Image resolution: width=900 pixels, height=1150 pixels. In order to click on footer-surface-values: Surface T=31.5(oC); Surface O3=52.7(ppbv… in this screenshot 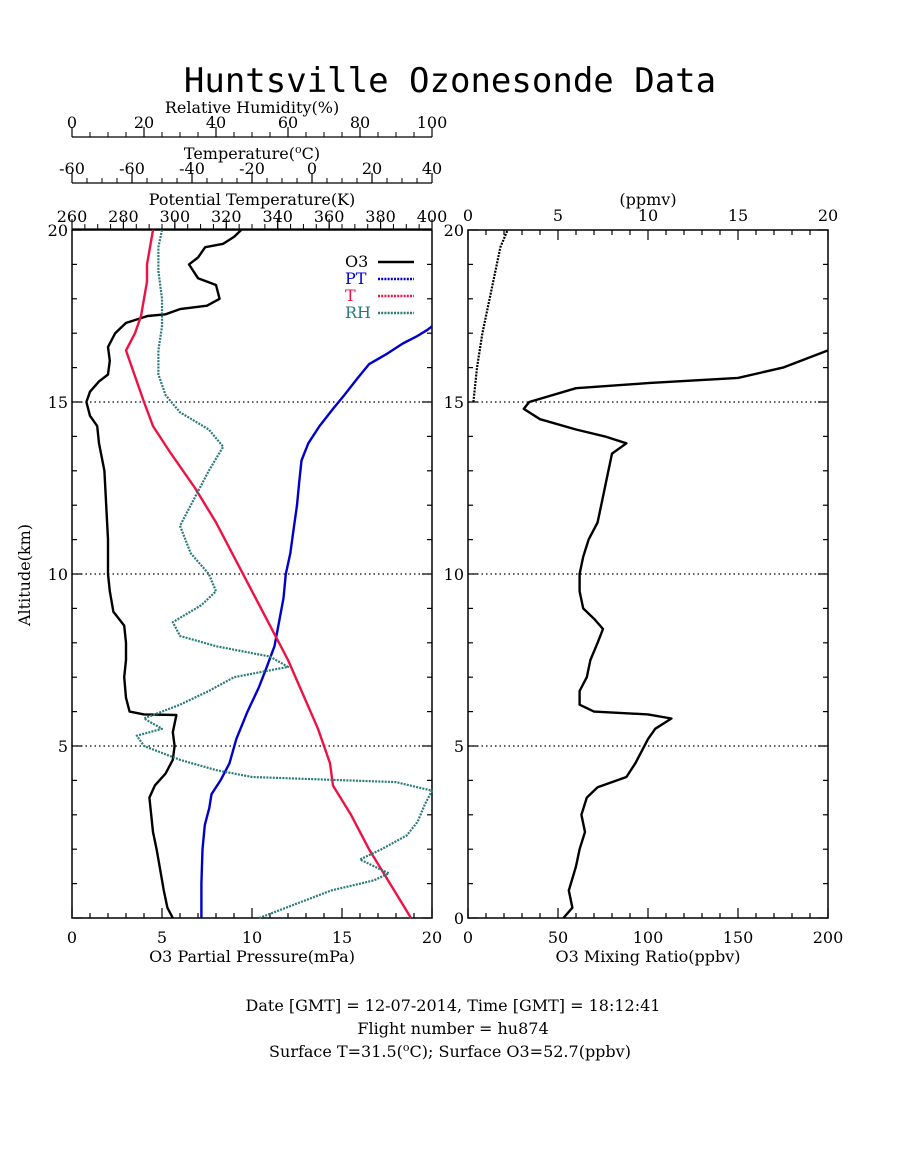, I will do `click(450, 1051)`.